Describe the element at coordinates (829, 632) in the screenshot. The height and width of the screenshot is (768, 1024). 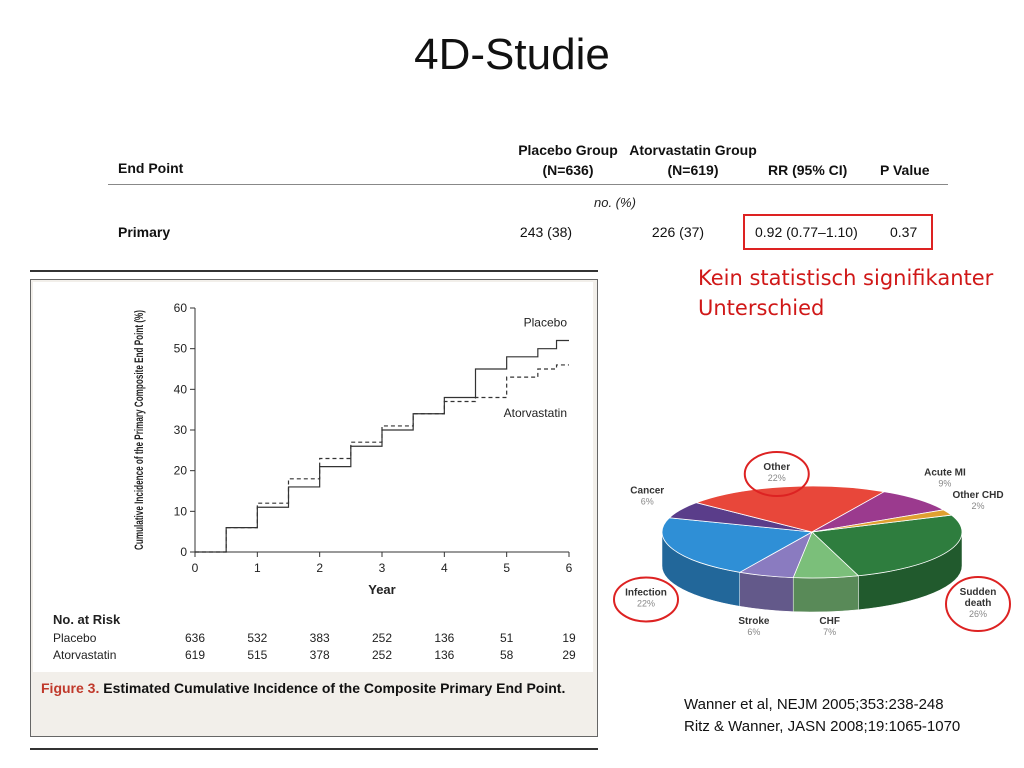
I see `pie-label-pct: 7%` at that location.